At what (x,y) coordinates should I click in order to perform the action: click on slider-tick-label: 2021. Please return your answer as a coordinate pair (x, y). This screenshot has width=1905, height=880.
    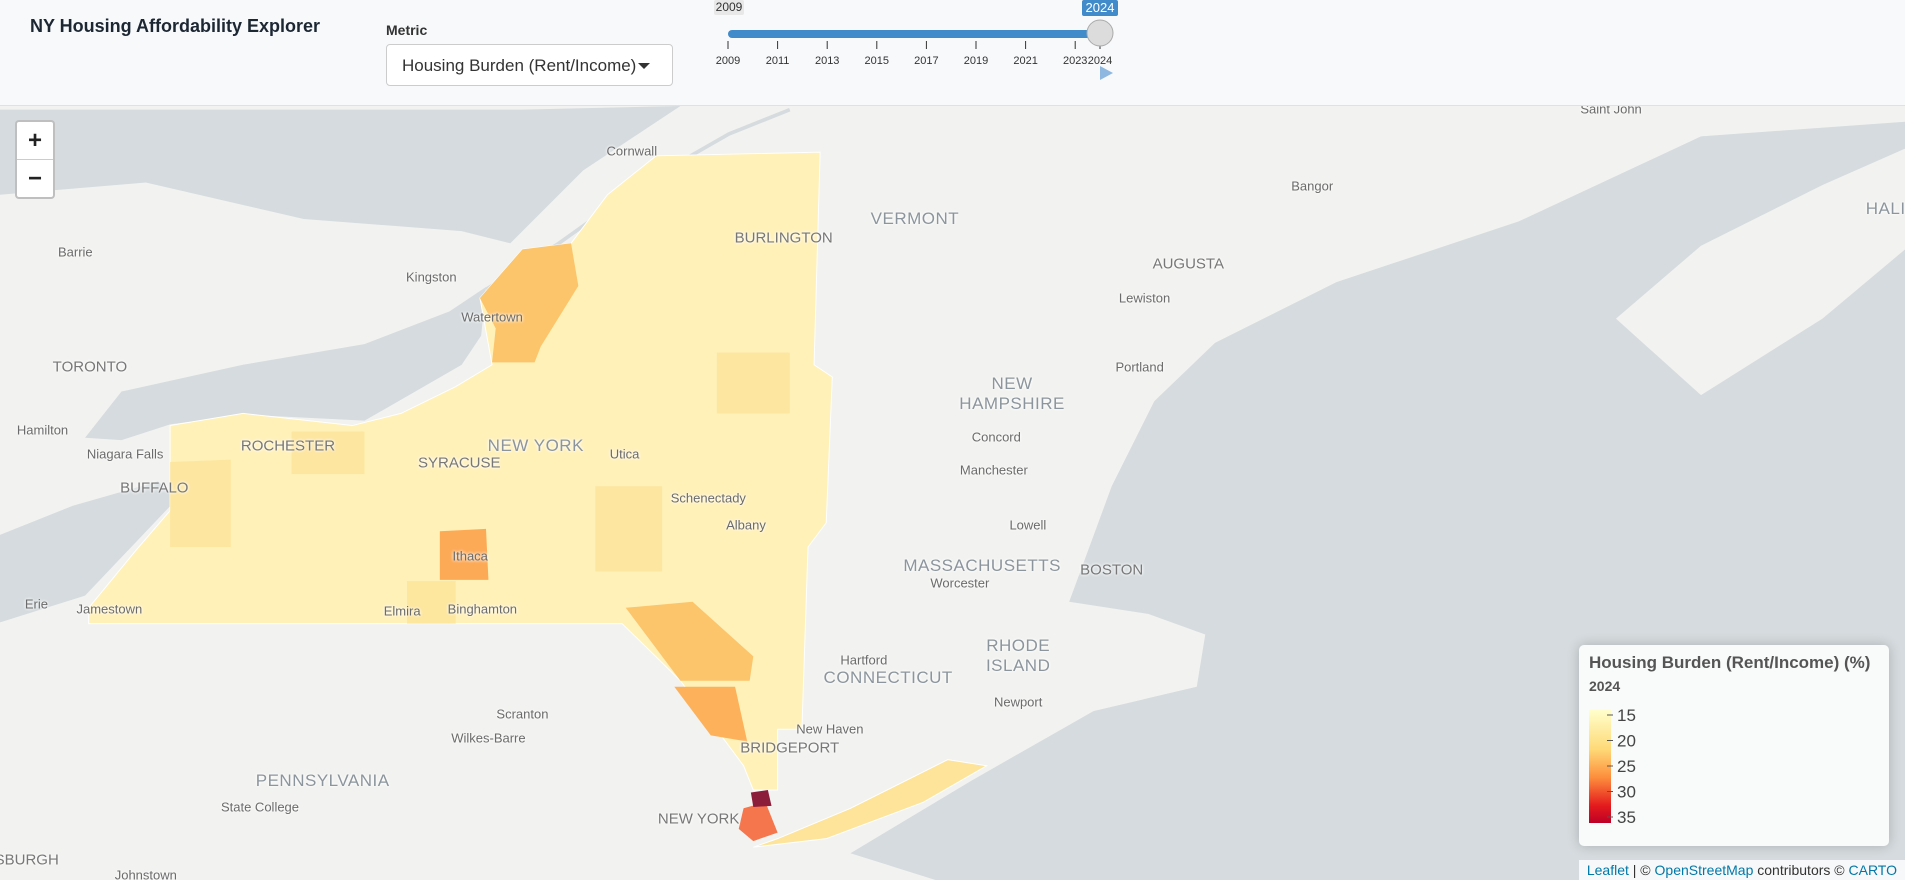
    Looking at the image, I should click on (1025, 61).